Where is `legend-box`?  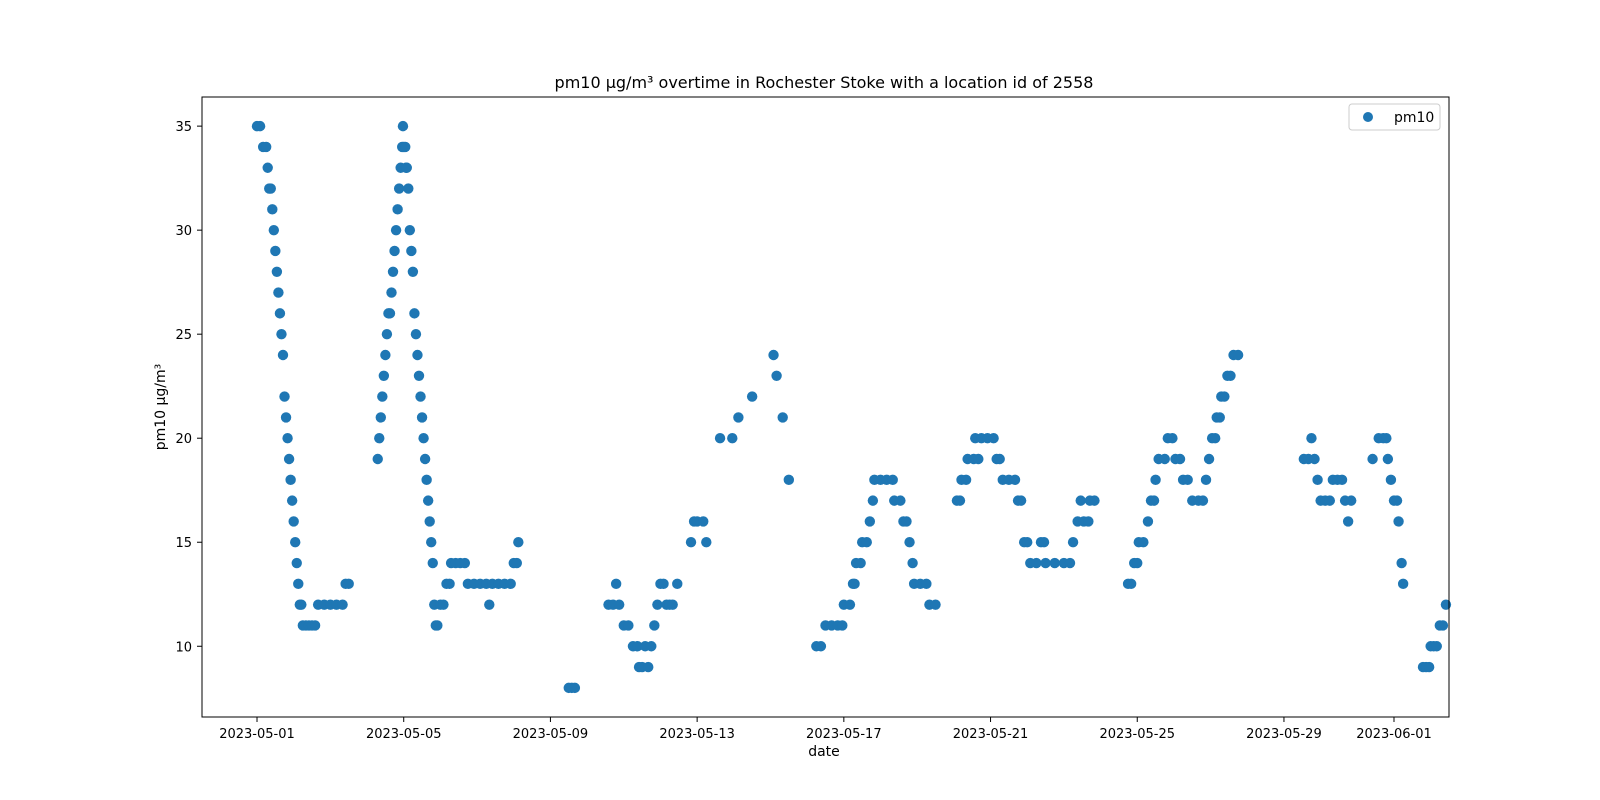
legend-box is located at coordinates (1394, 117).